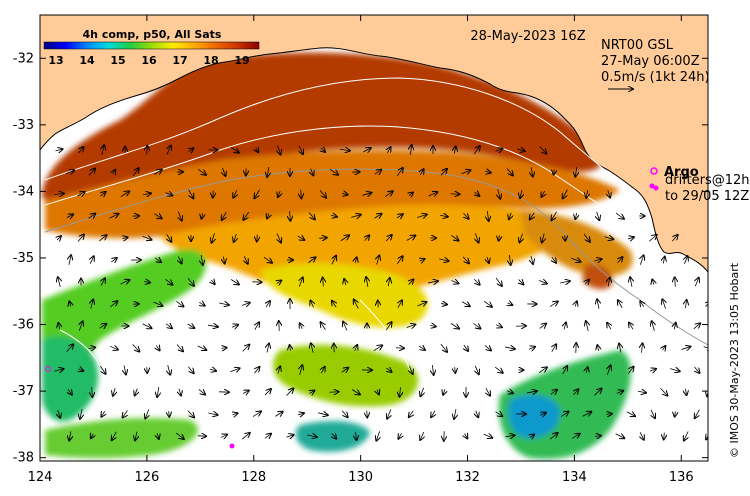 This screenshot has height=496, width=750. Describe the element at coordinates (70, 379) in the screenshot. I see `sst-patch-west-teal` at that location.